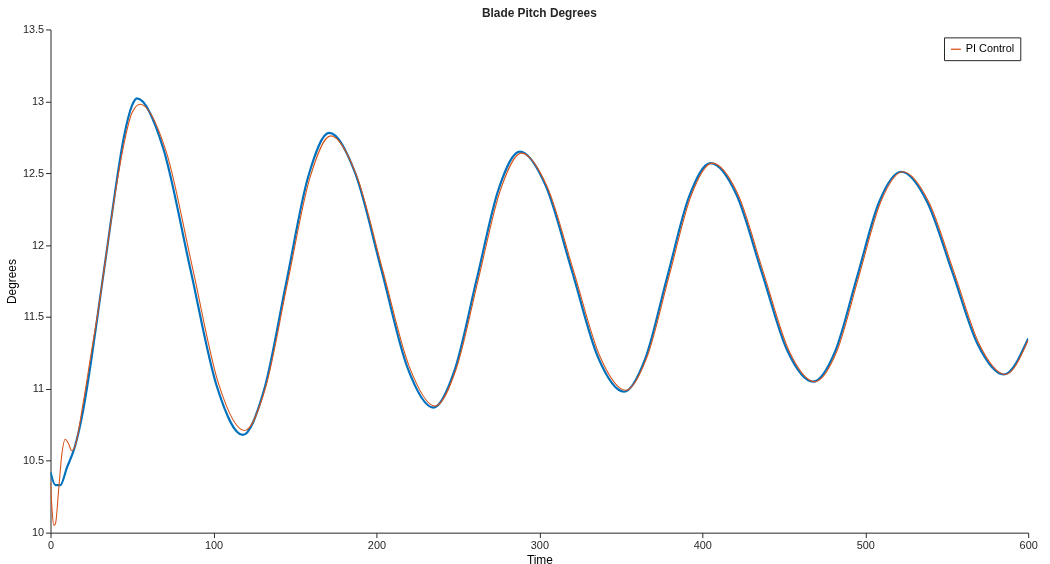 This screenshot has width=1050, height=564. What do you see at coordinates (539, 12) in the screenshot?
I see `chart-title: Blade Pitch Degrees` at bounding box center [539, 12].